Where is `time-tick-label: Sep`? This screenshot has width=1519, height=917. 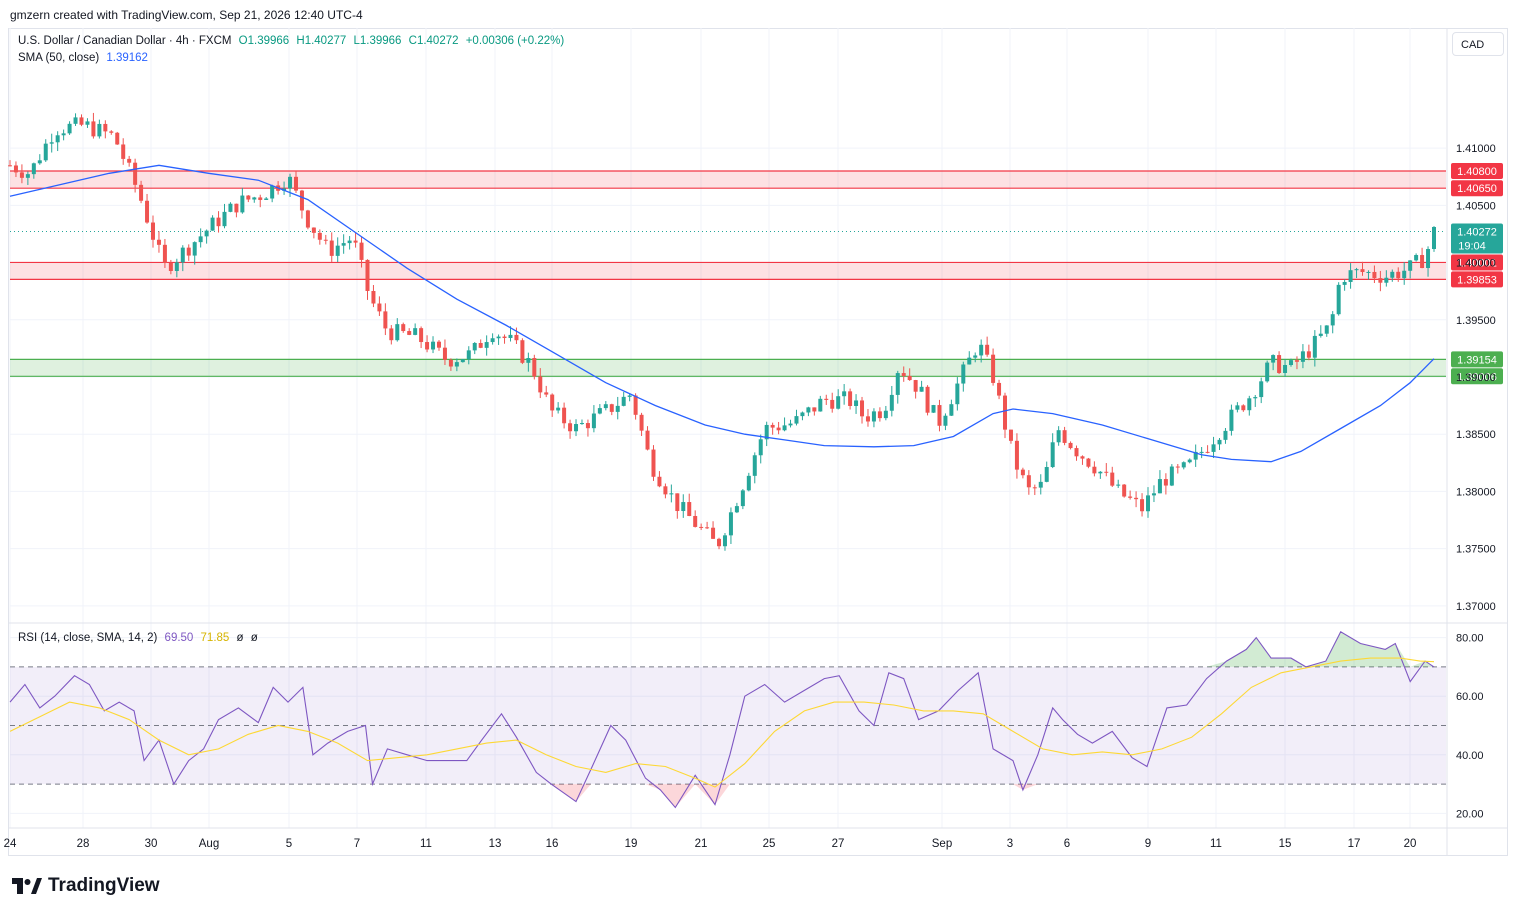
time-tick-label: Sep is located at coordinates (942, 844).